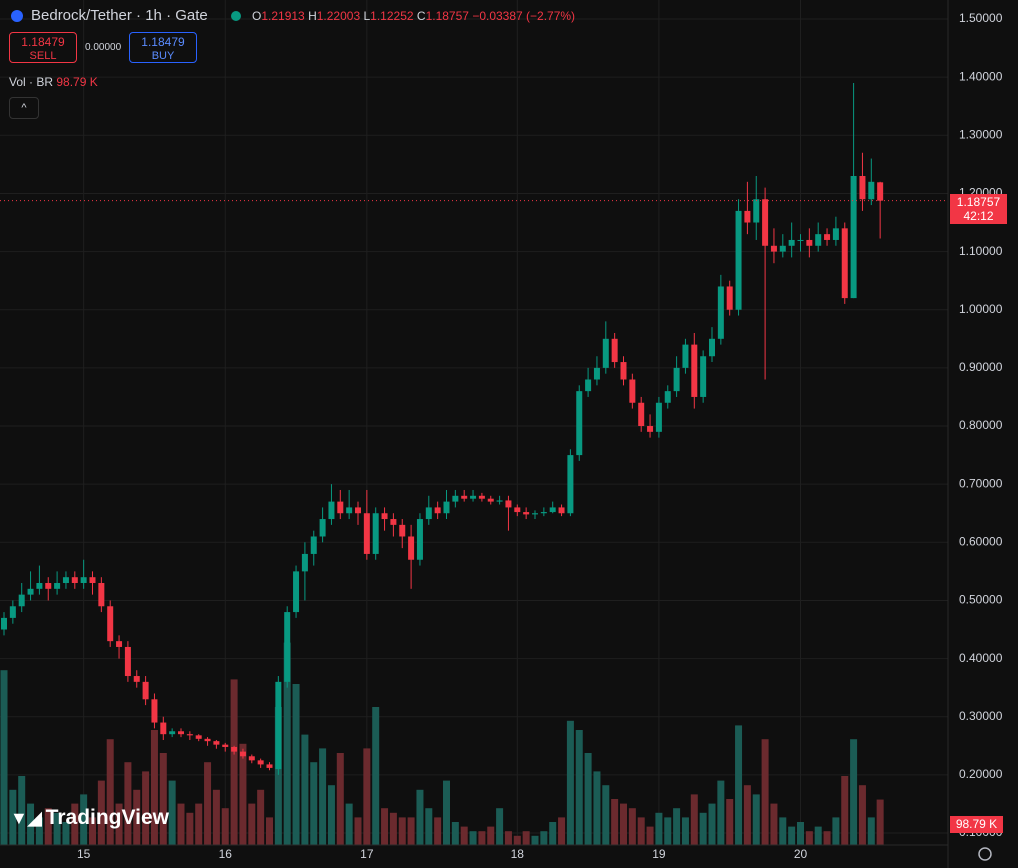  I want to click on c-value: 1.18757, so click(447, 16).